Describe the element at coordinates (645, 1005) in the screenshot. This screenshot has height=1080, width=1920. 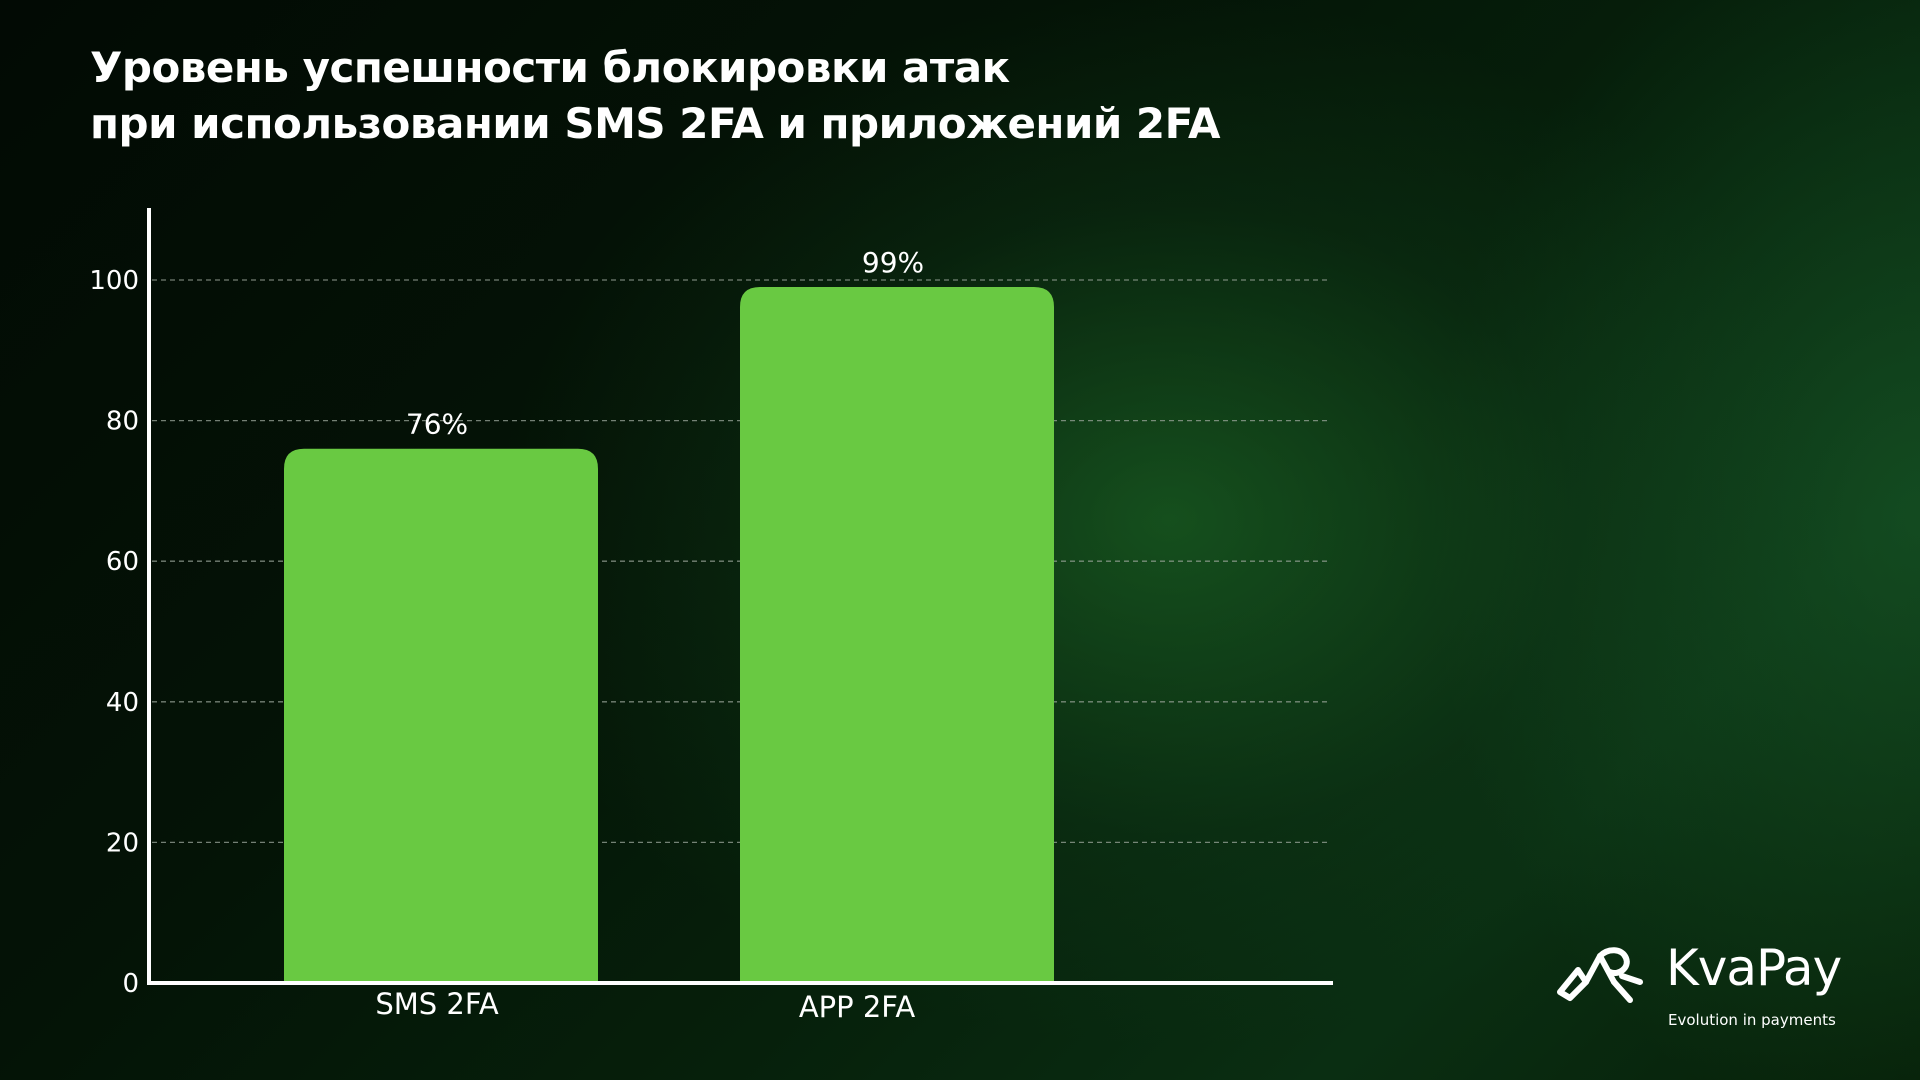
I see `category-labels: SMS 2FA APP 2FA` at that location.